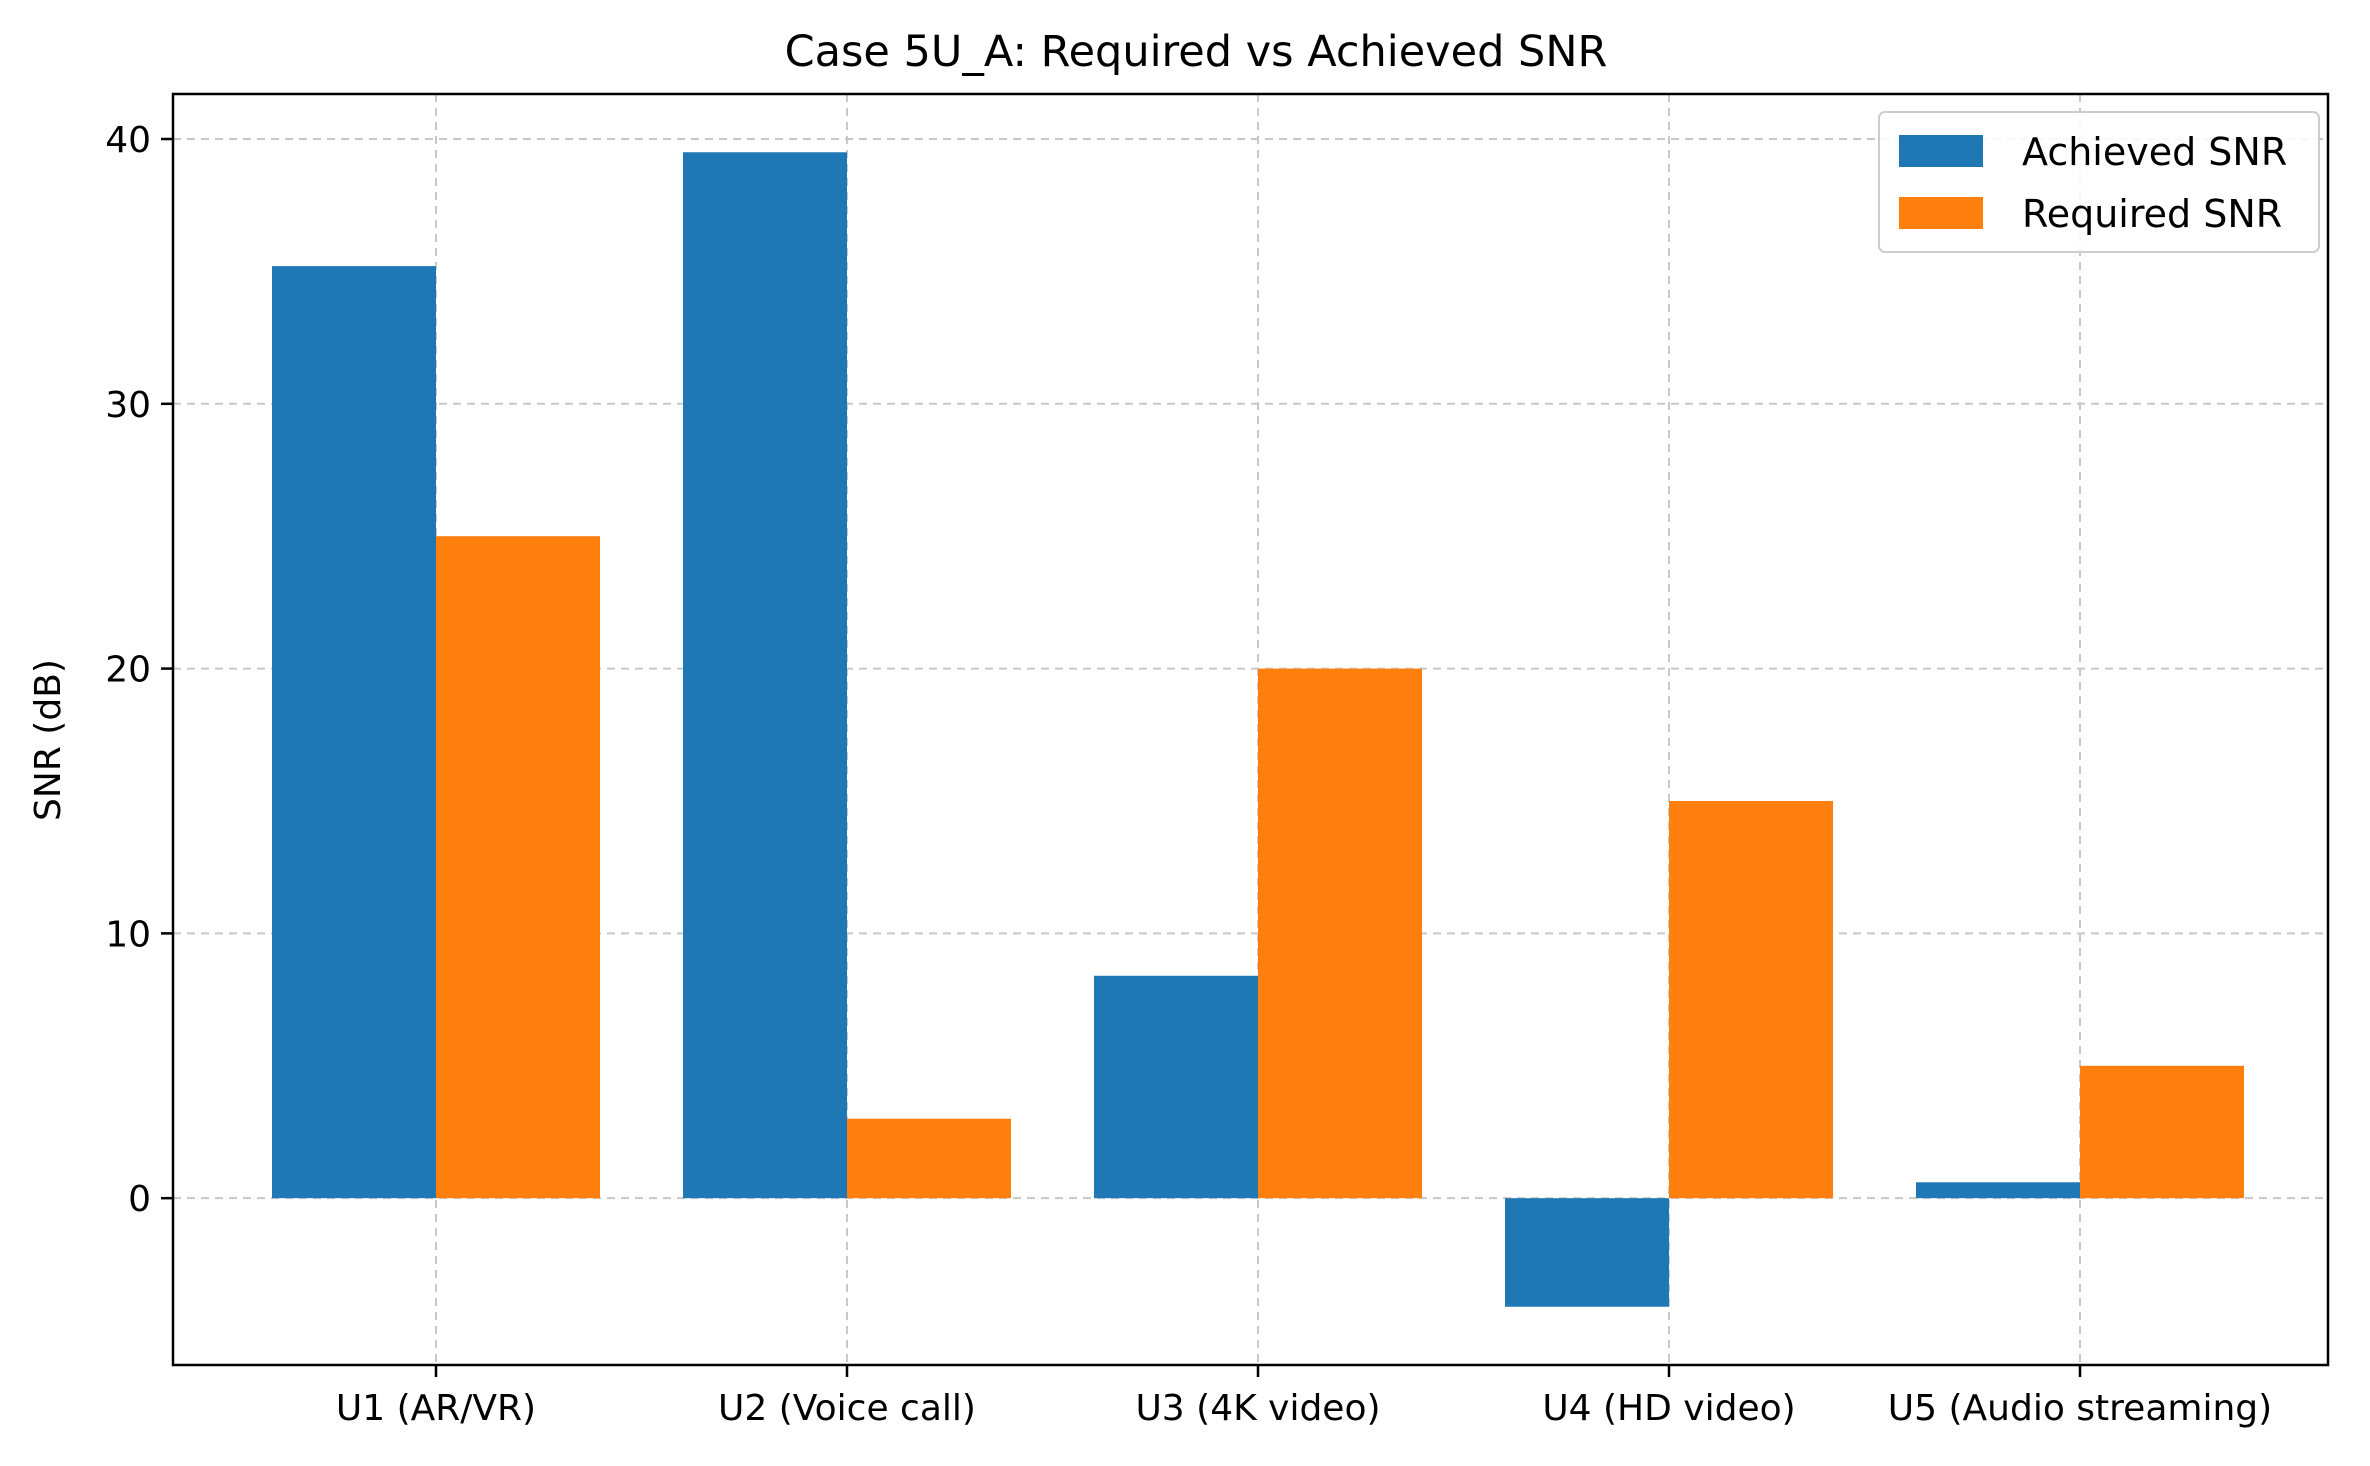 The image size is (2370, 1466). What do you see at coordinates (765, 675) in the screenshot?
I see `bar-achieved-u2` at bounding box center [765, 675].